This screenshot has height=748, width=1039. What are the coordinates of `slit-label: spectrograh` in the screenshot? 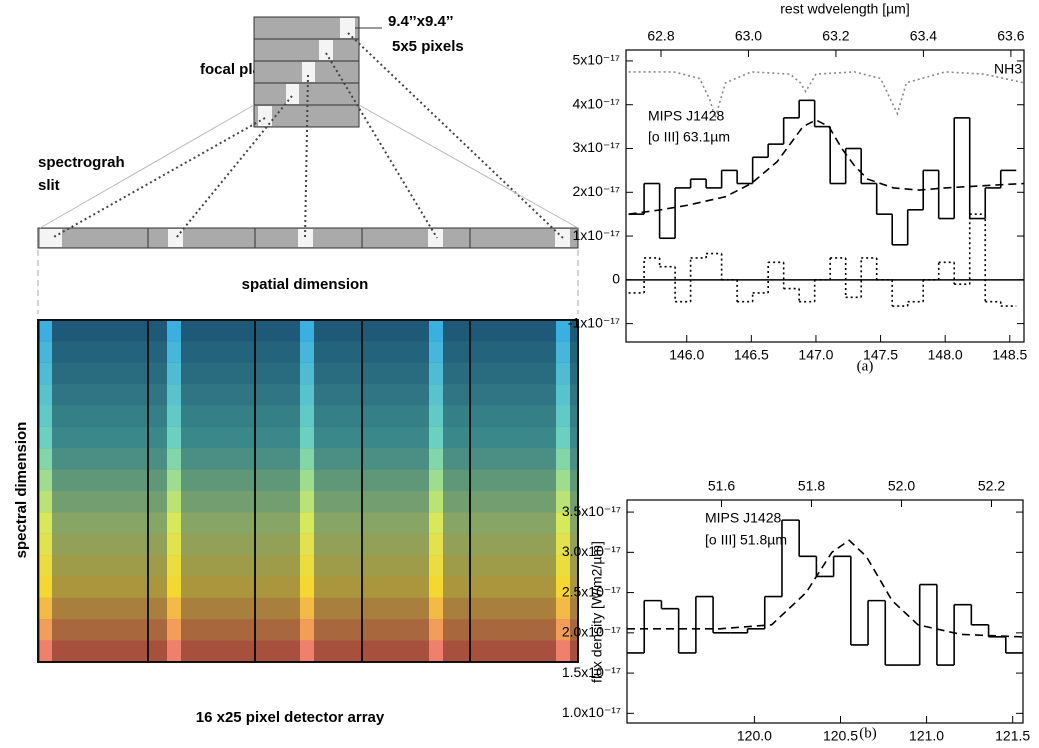 It's located at (81, 162).